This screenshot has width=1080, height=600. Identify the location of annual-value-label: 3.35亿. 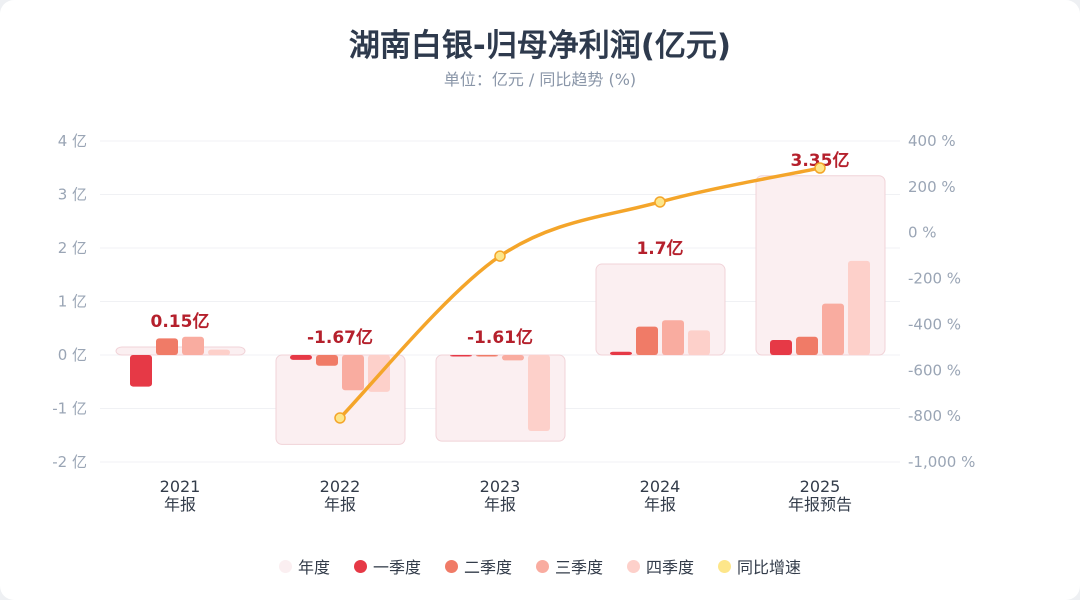
(820, 160).